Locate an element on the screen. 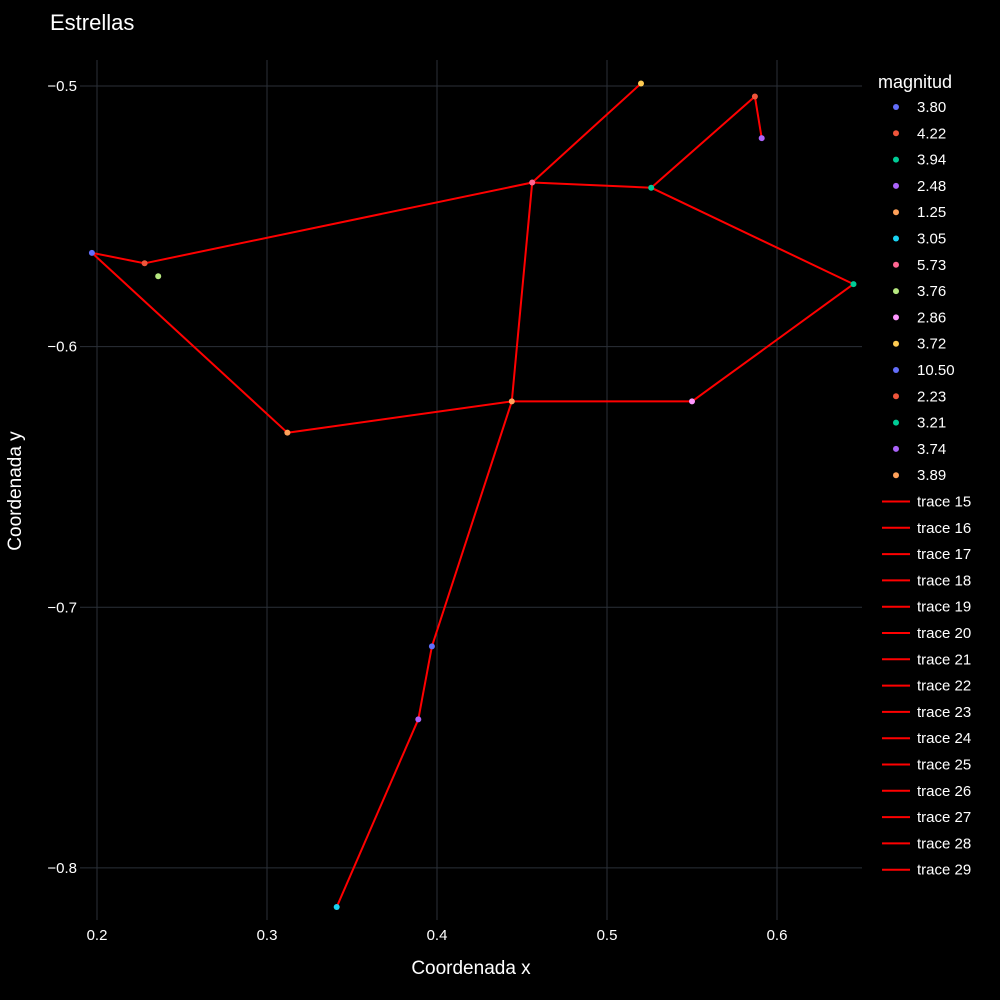 The height and width of the screenshot is (1000, 1000). legend-item: 2.48 is located at coordinates (919, 186).